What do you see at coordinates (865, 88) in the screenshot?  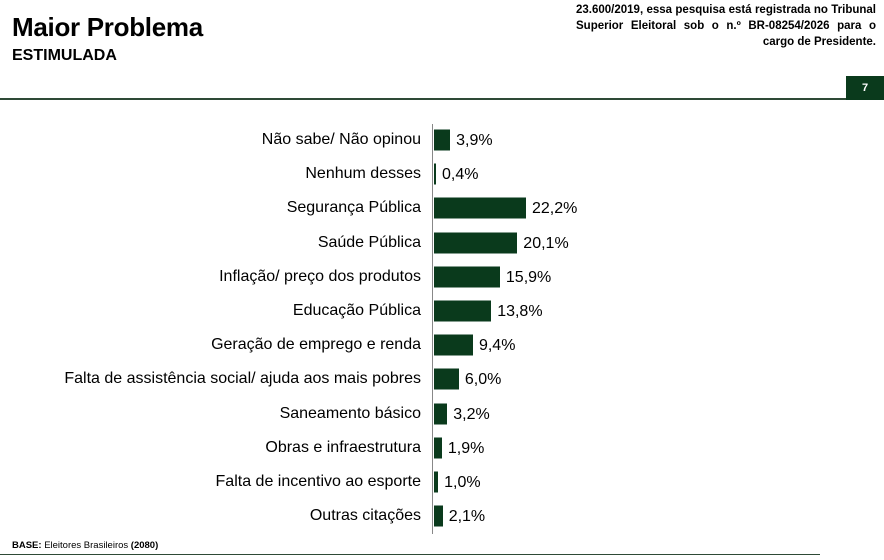 I see `page-number-badge: 7` at bounding box center [865, 88].